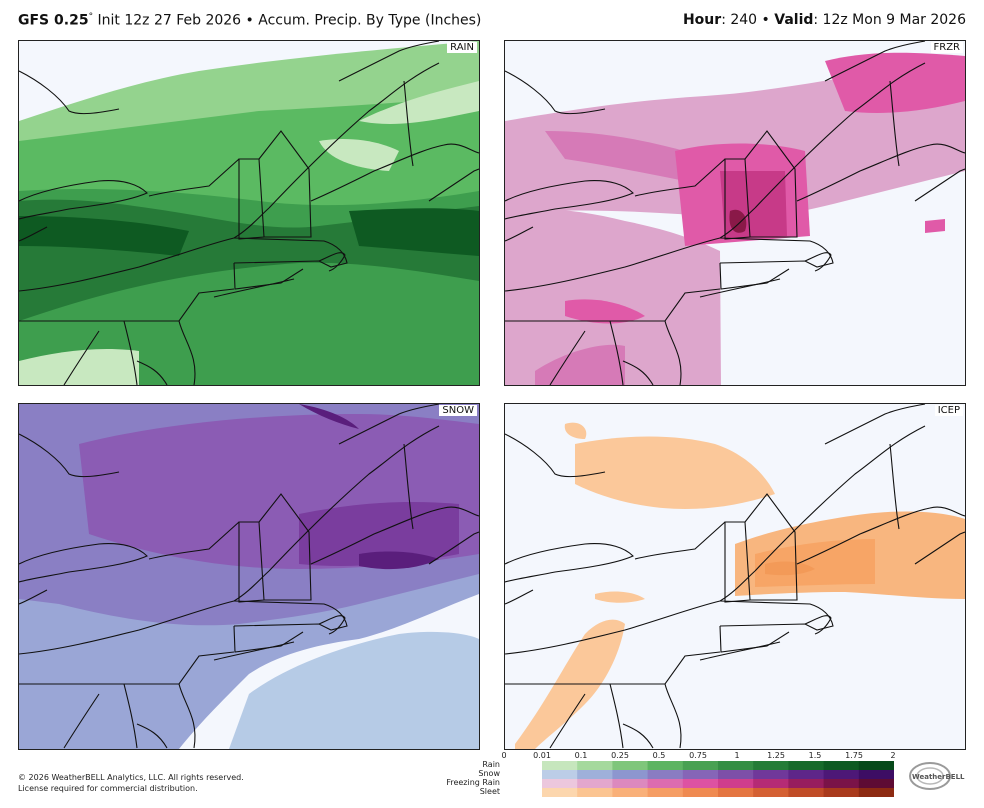 Image resolution: width=984 pixels, height=808 pixels. Describe the element at coordinates (91, 17) in the screenshot. I see `degree-mark: °` at that location.